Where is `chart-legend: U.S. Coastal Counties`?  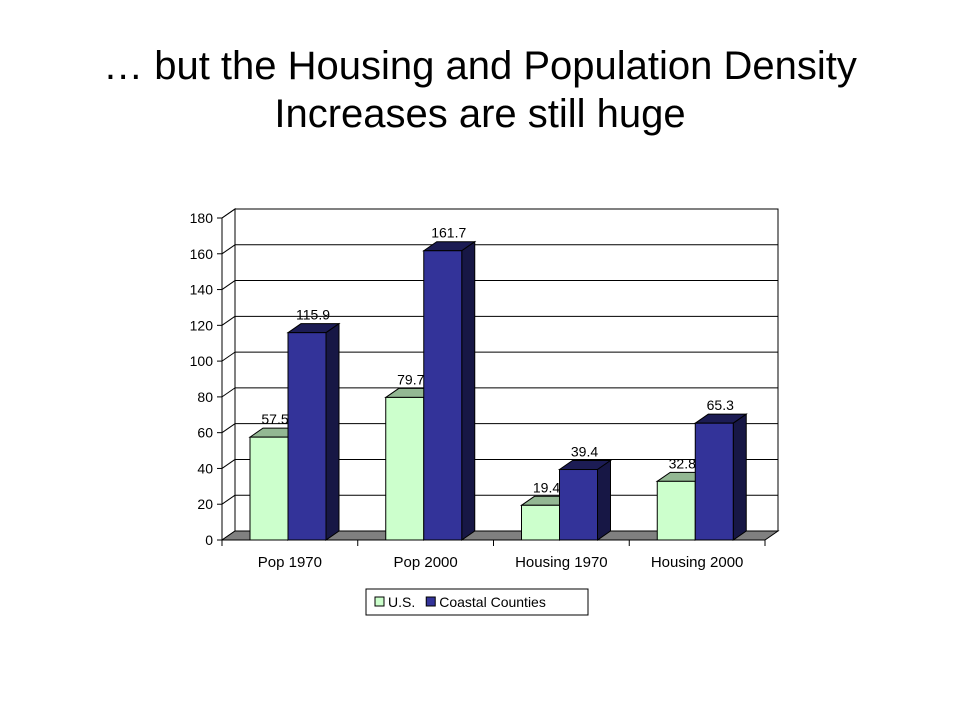 chart-legend: U.S. Coastal Counties is located at coordinates (477, 602).